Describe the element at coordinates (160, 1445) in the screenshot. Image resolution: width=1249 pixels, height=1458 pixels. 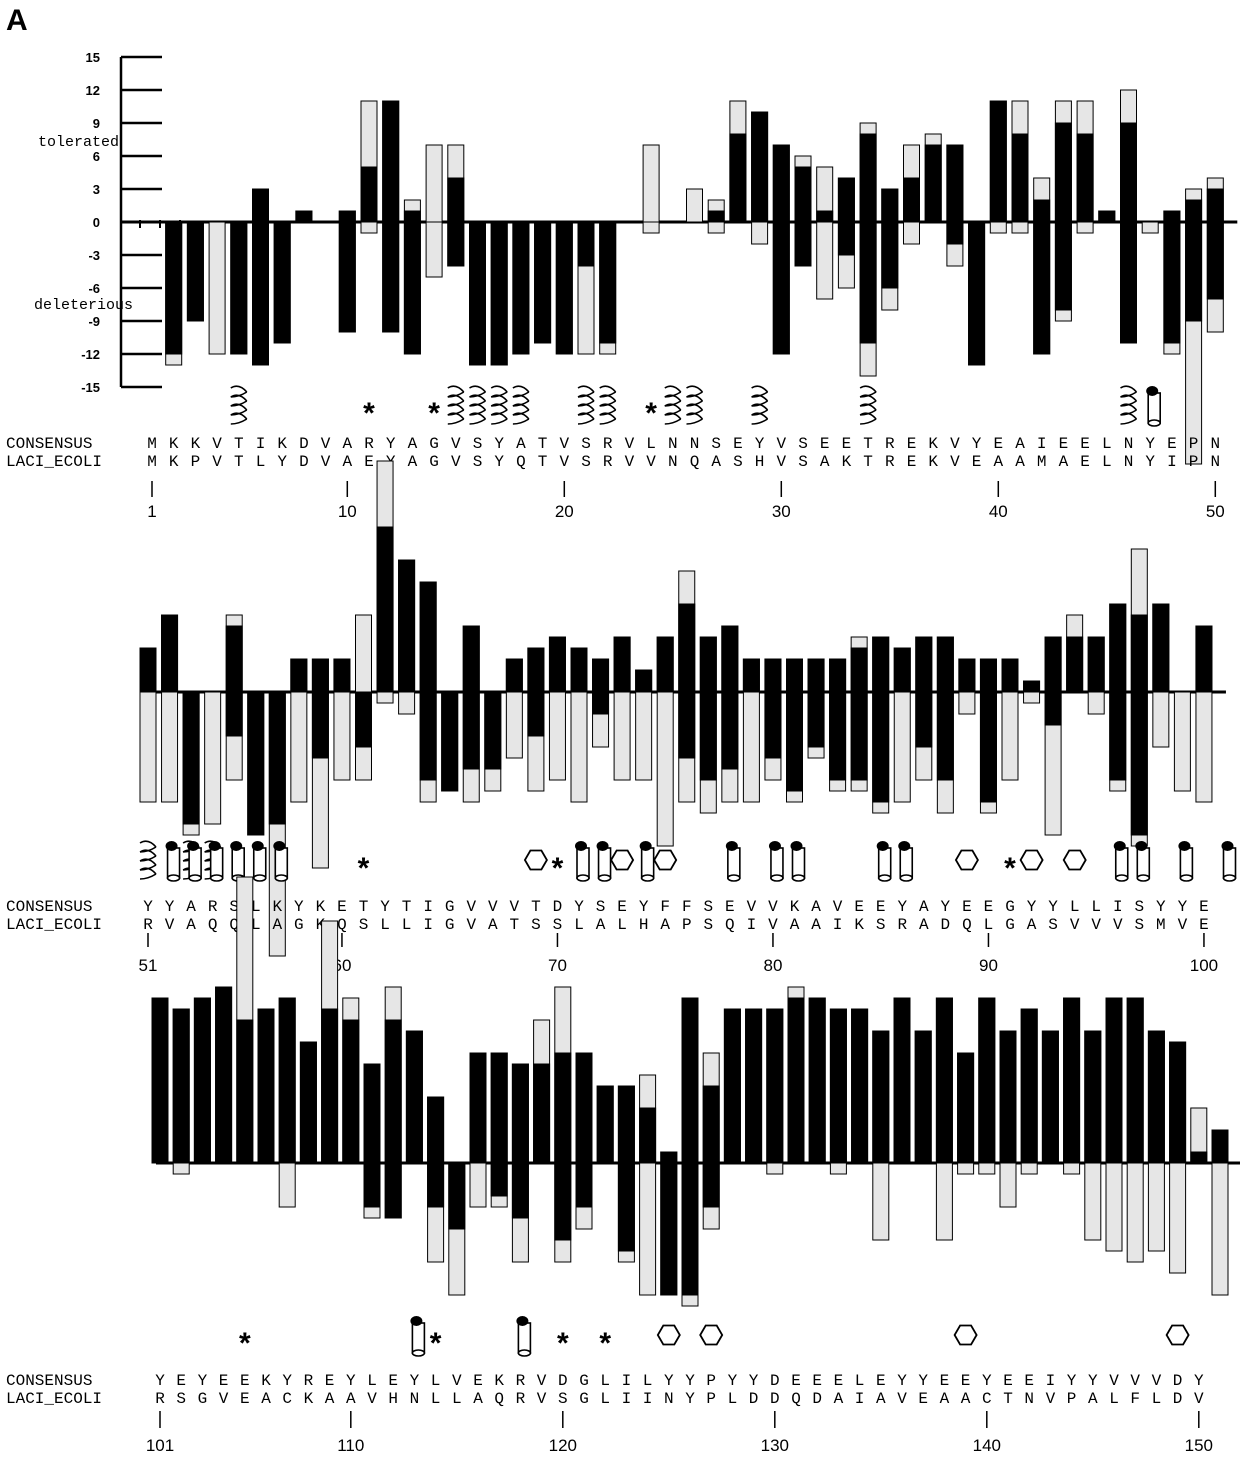
I see `position-label: 101` at that location.